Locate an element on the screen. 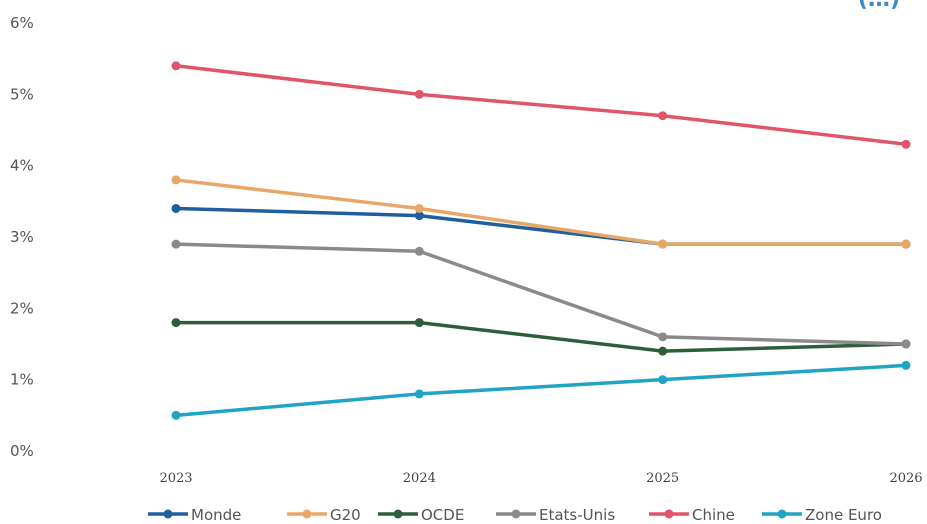 The image size is (927, 524). y-tick-label: 2% is located at coordinates (22, 308).